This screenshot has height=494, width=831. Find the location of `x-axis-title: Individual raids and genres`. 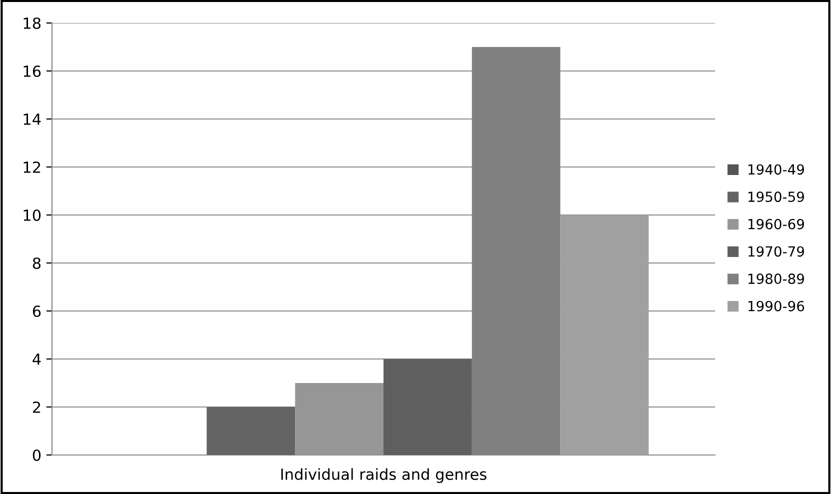

x-axis-title: Individual raids and genres is located at coordinates (383, 475).